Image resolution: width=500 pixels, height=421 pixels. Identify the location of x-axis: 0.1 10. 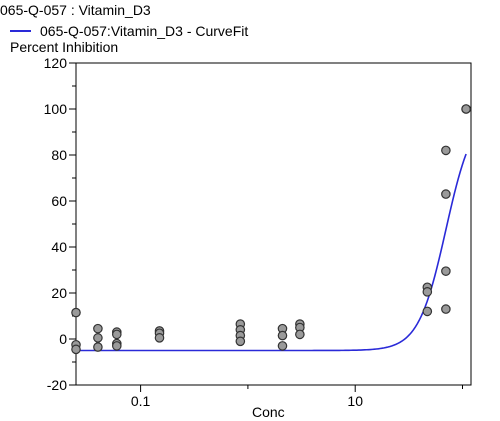
(297, 397).